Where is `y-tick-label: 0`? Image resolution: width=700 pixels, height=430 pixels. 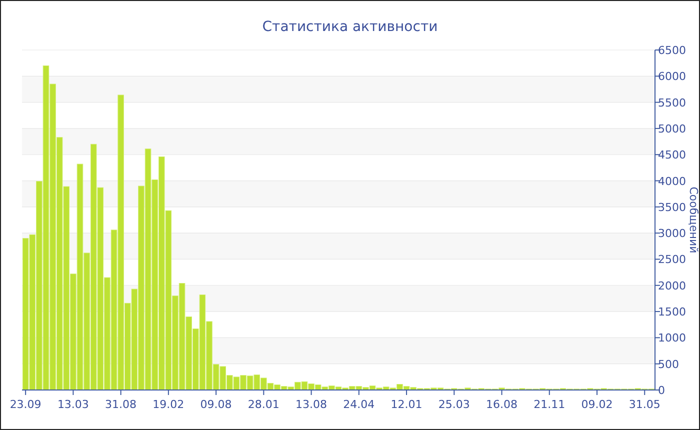 y-tick-label: 0 is located at coordinates (661, 390).